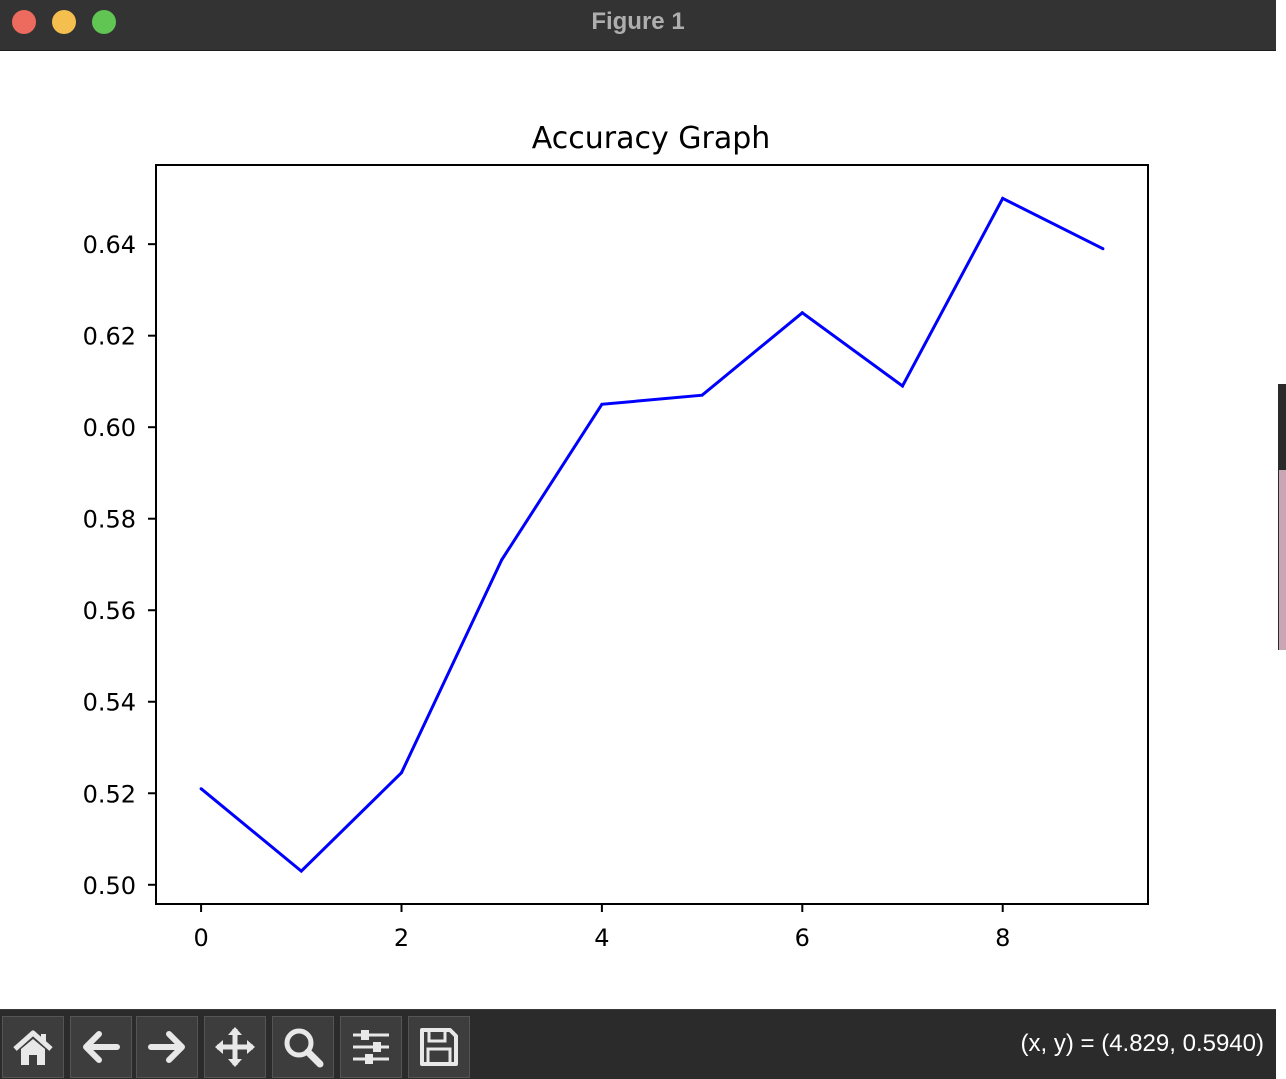 The image size is (1286, 1079). What do you see at coordinates (109, 428) in the screenshot?
I see `y-tick-label: 0.60` at bounding box center [109, 428].